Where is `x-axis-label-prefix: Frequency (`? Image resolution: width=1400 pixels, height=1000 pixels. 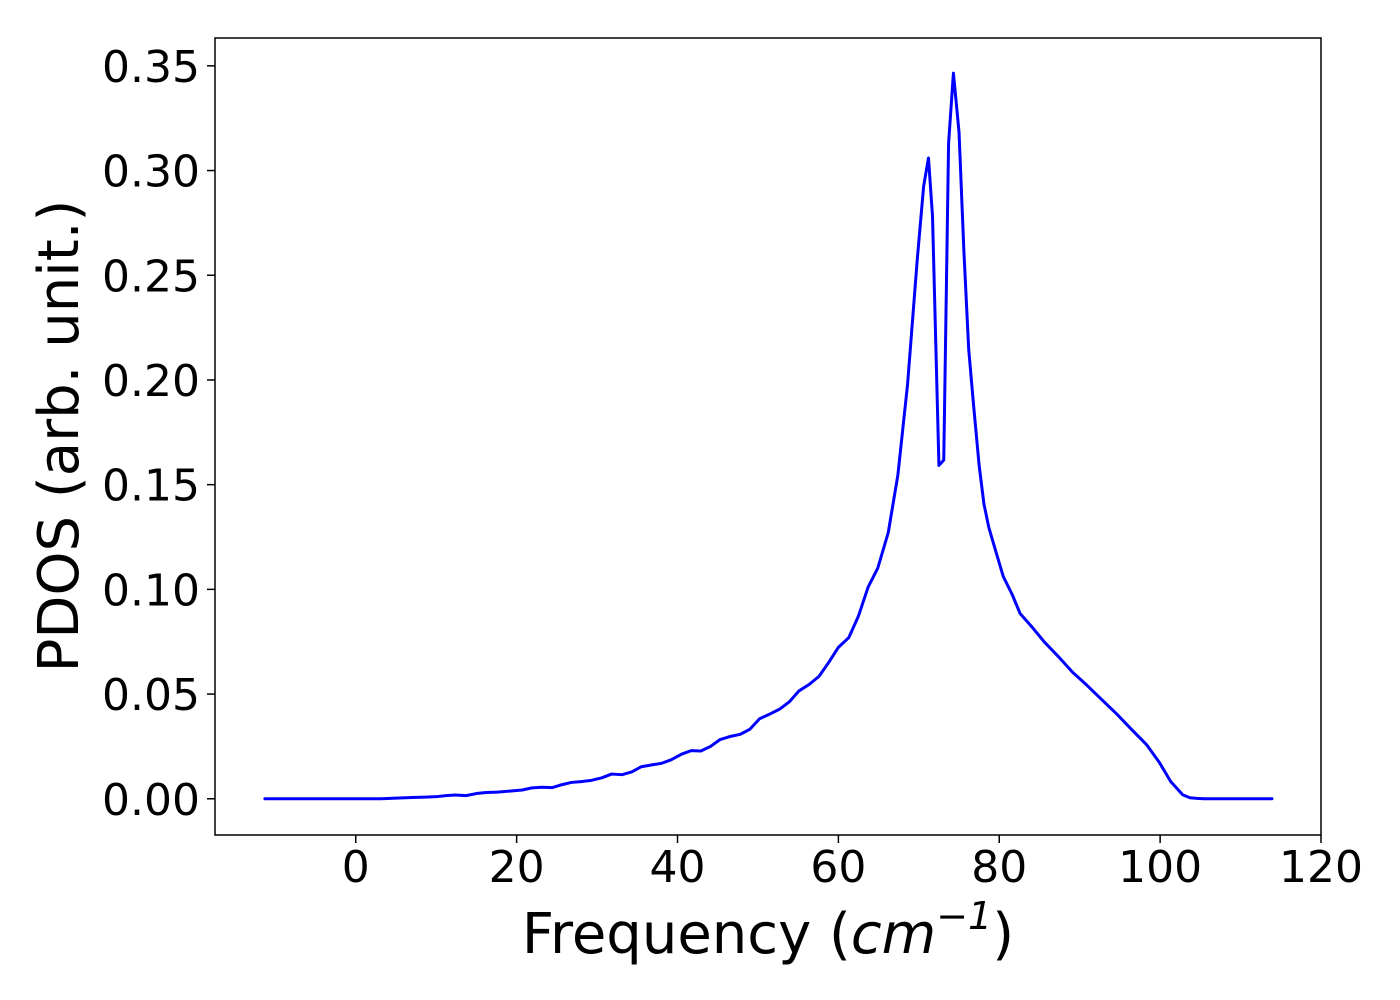
x-axis-label-prefix: Frequency ( is located at coordinates (686, 934).